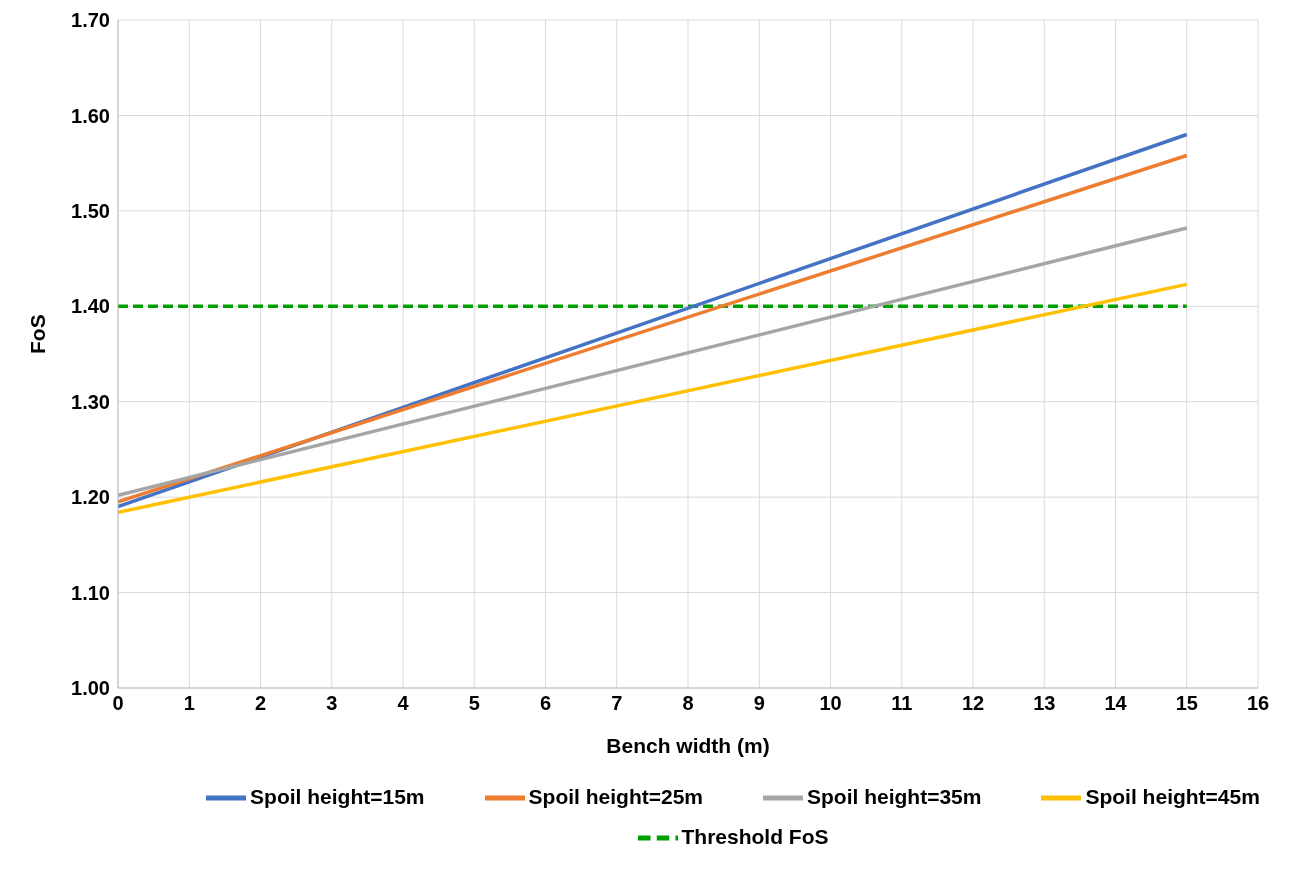 This screenshot has width=1293, height=885. I want to click on x-tick-label: 9, so click(759, 703).